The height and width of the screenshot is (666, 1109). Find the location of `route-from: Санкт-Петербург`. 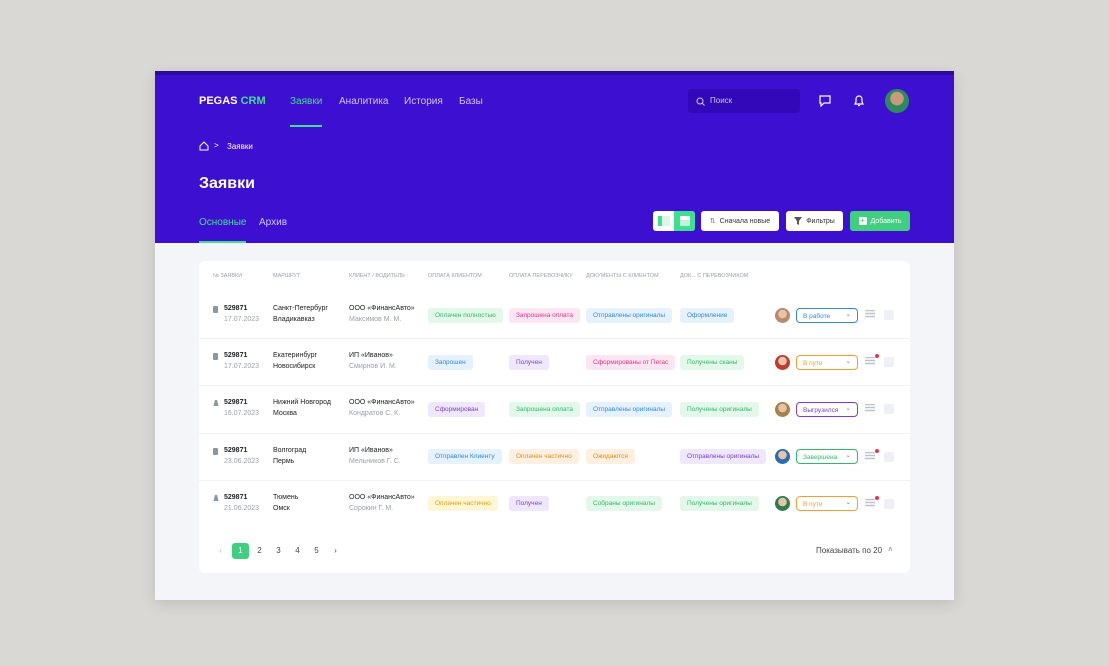

route-from: Санкт-Петербург is located at coordinates (300, 308).